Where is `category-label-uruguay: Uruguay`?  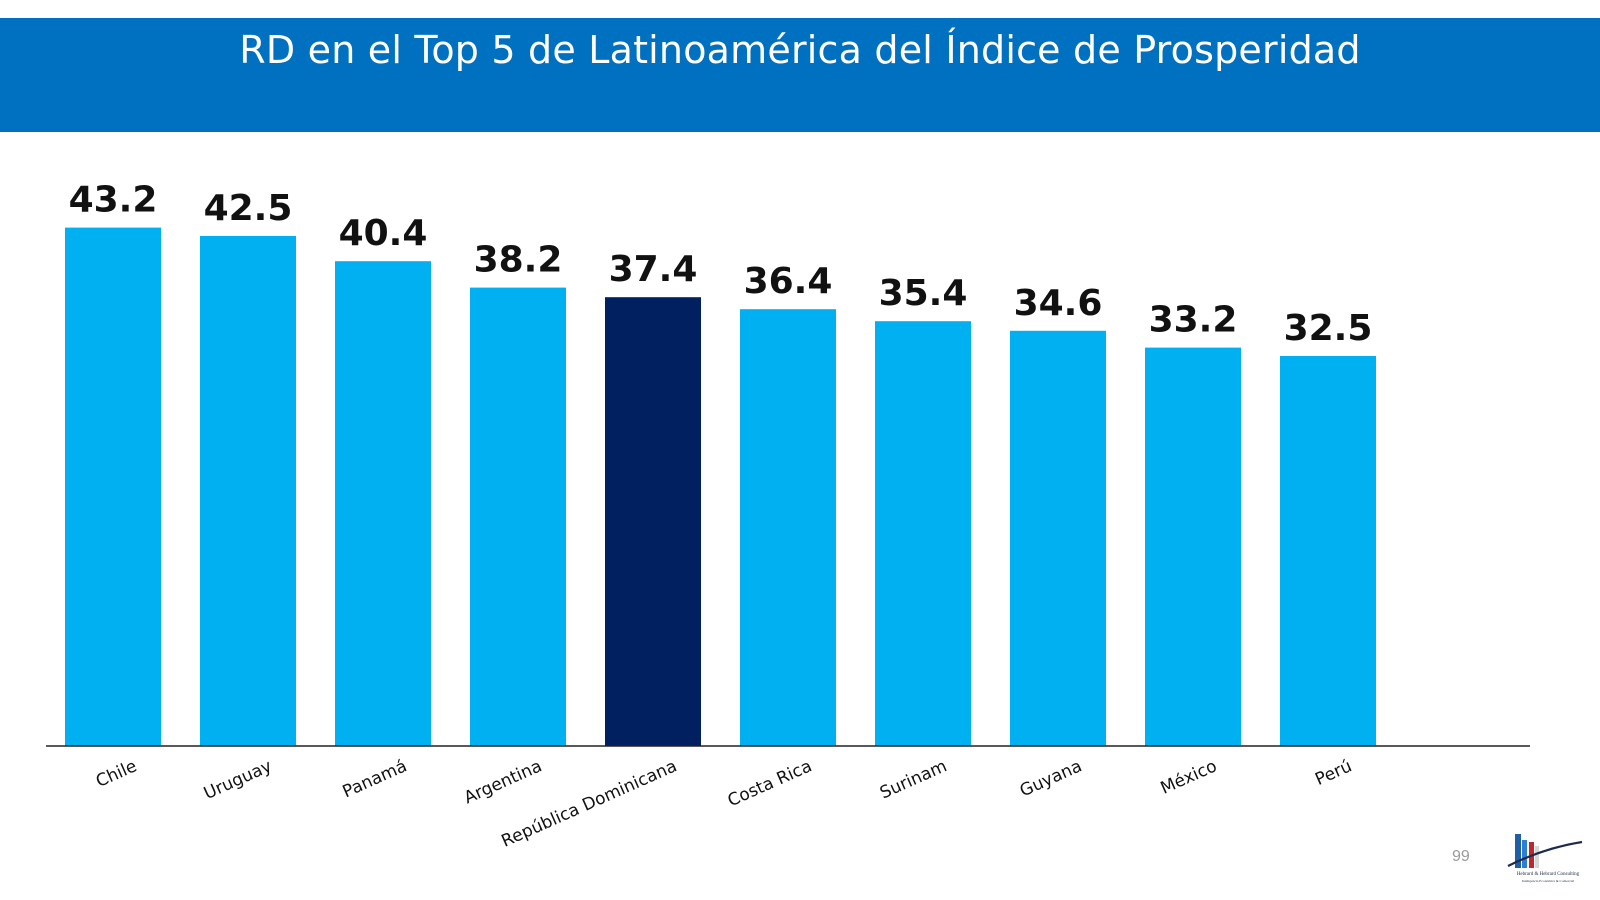
category-label-uruguay: Uruguay is located at coordinates (238, 780).